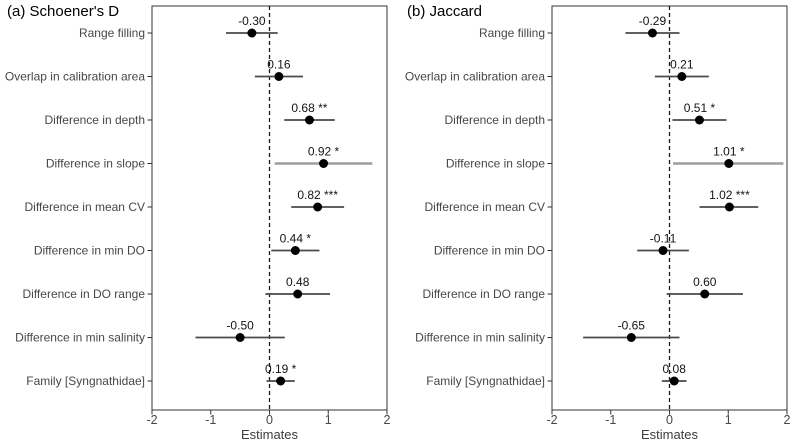 The height and width of the screenshot is (444, 800). What do you see at coordinates (669, 434) in the screenshot?
I see `x-axis-title-b: Estimates` at bounding box center [669, 434].